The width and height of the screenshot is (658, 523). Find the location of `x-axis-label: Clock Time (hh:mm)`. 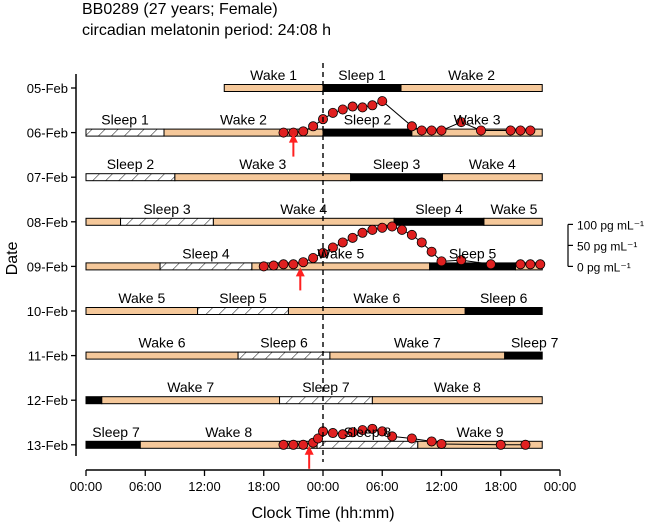

x-axis-label: Clock Time (hh:mm) is located at coordinates (322, 513).